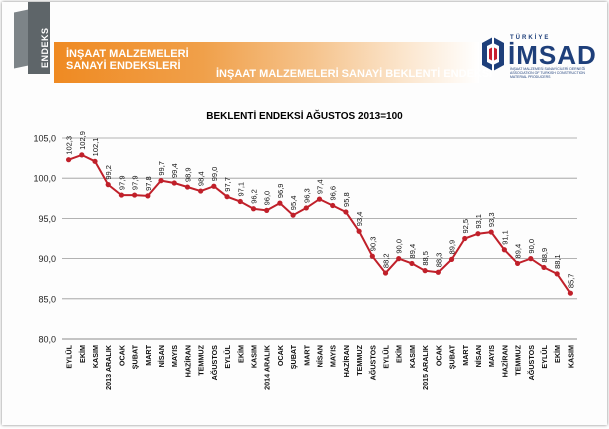 Image resolution: width=609 pixels, height=429 pixels. Describe the element at coordinates (478, 221) in the screenshot. I see `data-label: 93,1` at that location.